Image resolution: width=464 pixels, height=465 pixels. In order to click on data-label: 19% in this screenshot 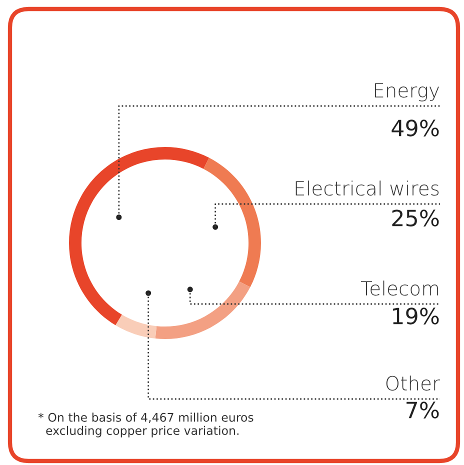, I will do `click(416, 316)`.